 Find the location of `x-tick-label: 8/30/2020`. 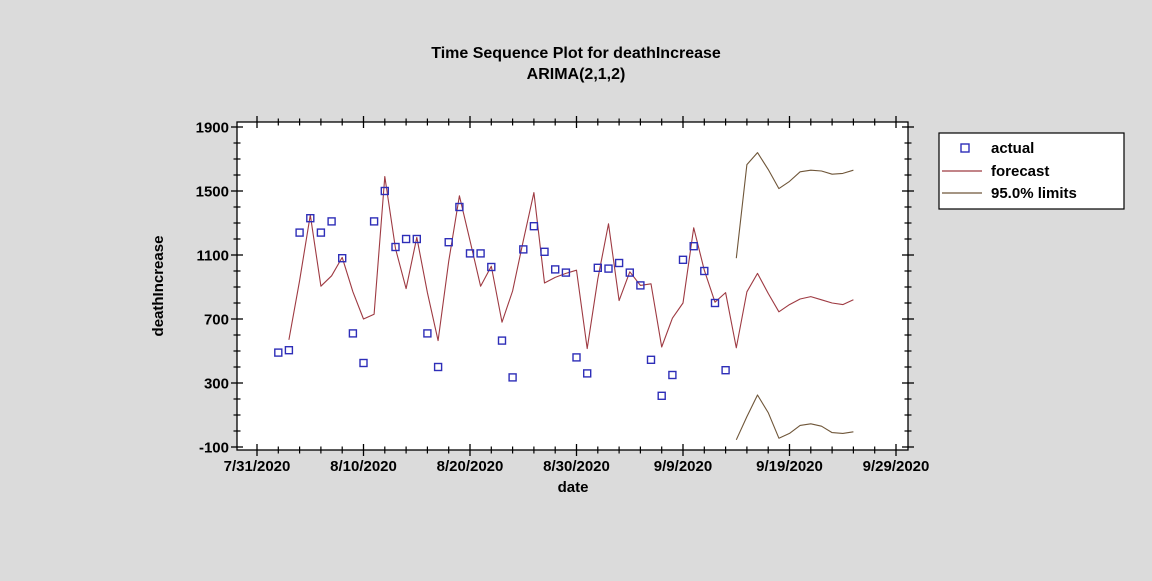

x-tick-label: 8/30/2020 is located at coordinates (576, 466).